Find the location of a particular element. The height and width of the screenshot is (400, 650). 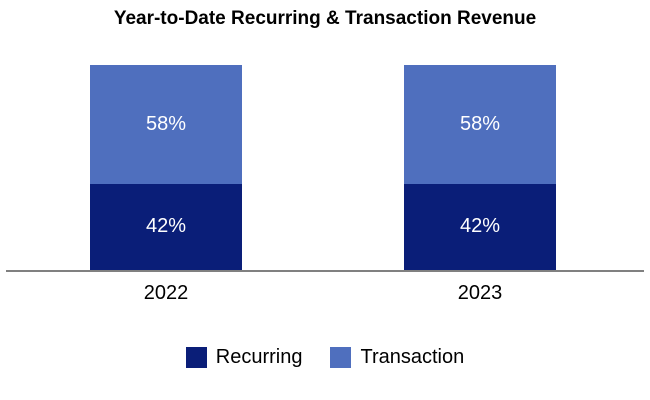

x-axis-line is located at coordinates (325, 271).